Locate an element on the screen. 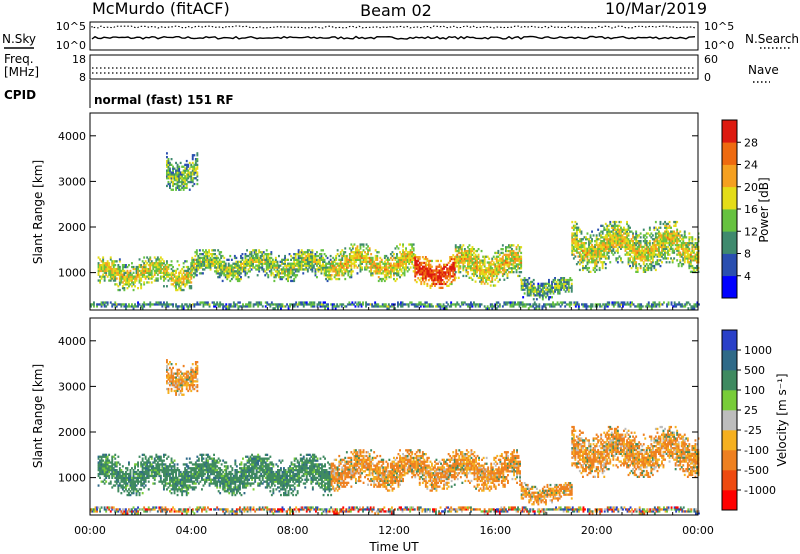 The height and width of the screenshot is (554, 800). range-gate-cell-2087 is located at coordinates (453, 263).